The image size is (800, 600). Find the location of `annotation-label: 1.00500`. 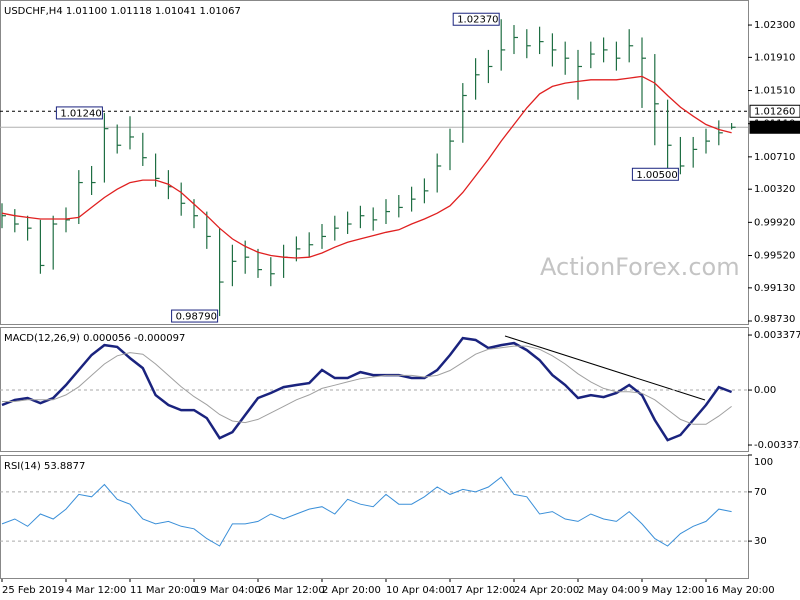

annotation-label: 1.00500 is located at coordinates (656, 175).